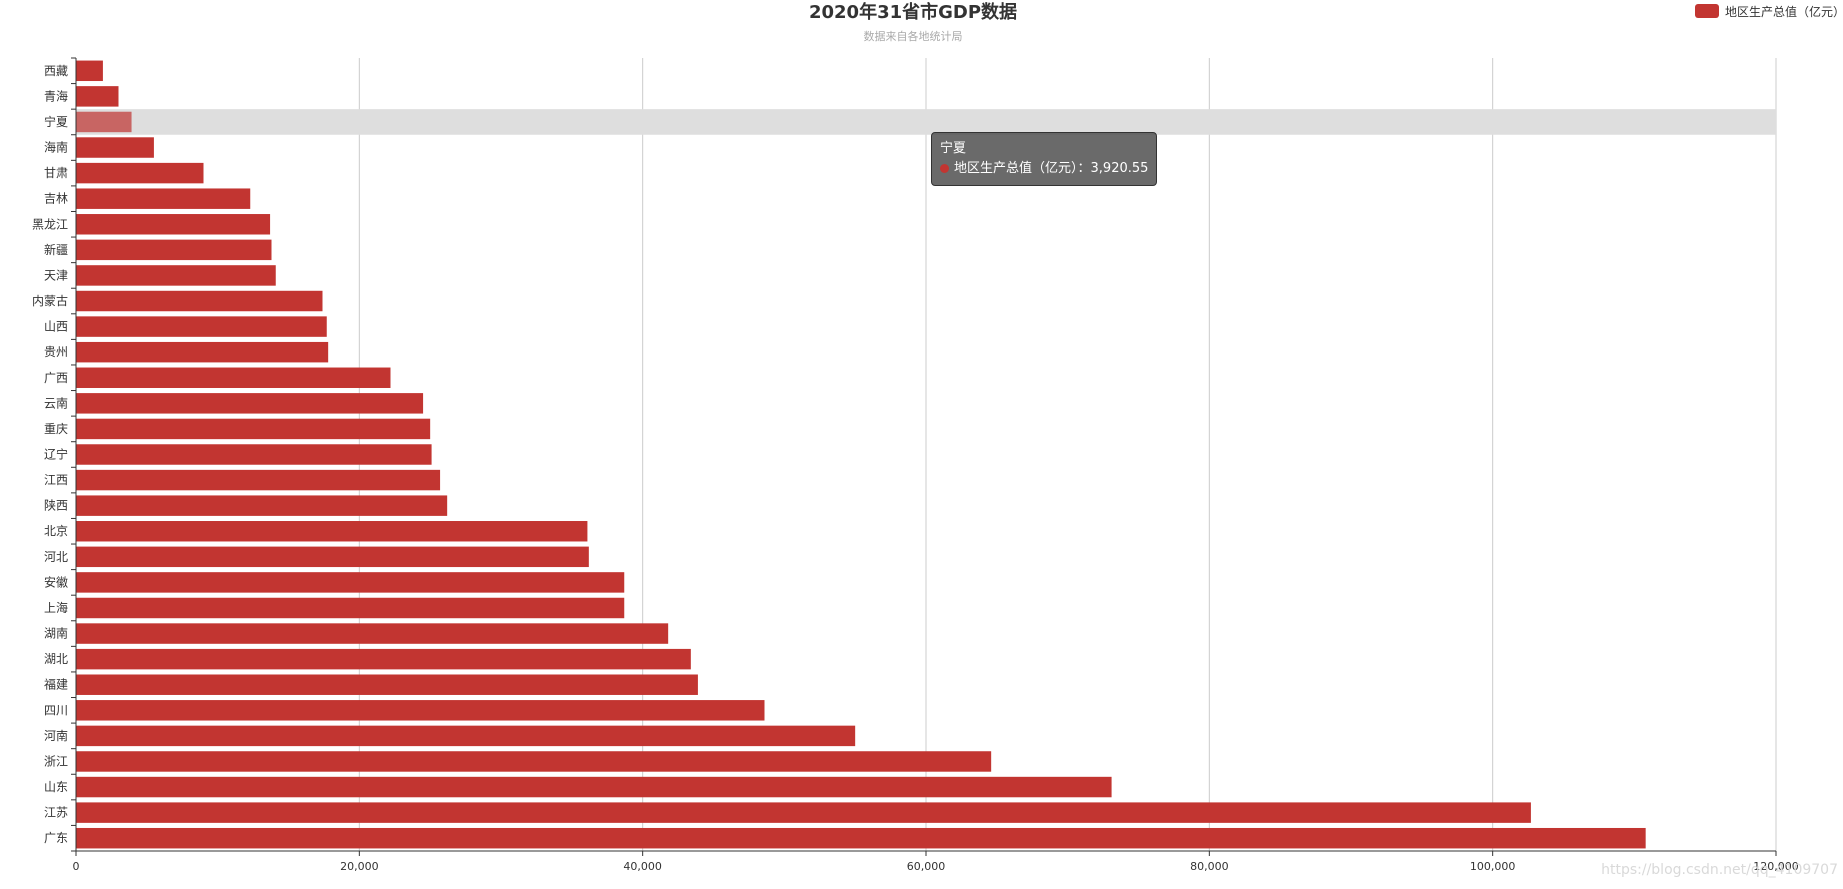 This screenshot has width=1843, height=889. I want to click on bar-天津, so click(176, 275).